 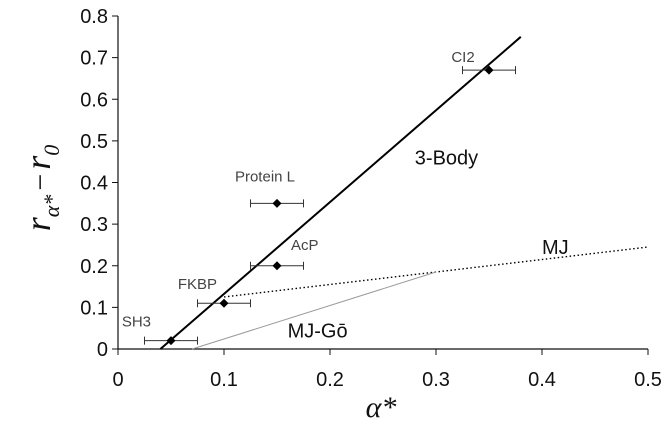 I want to click on point-label: SH3, so click(x=136, y=322).